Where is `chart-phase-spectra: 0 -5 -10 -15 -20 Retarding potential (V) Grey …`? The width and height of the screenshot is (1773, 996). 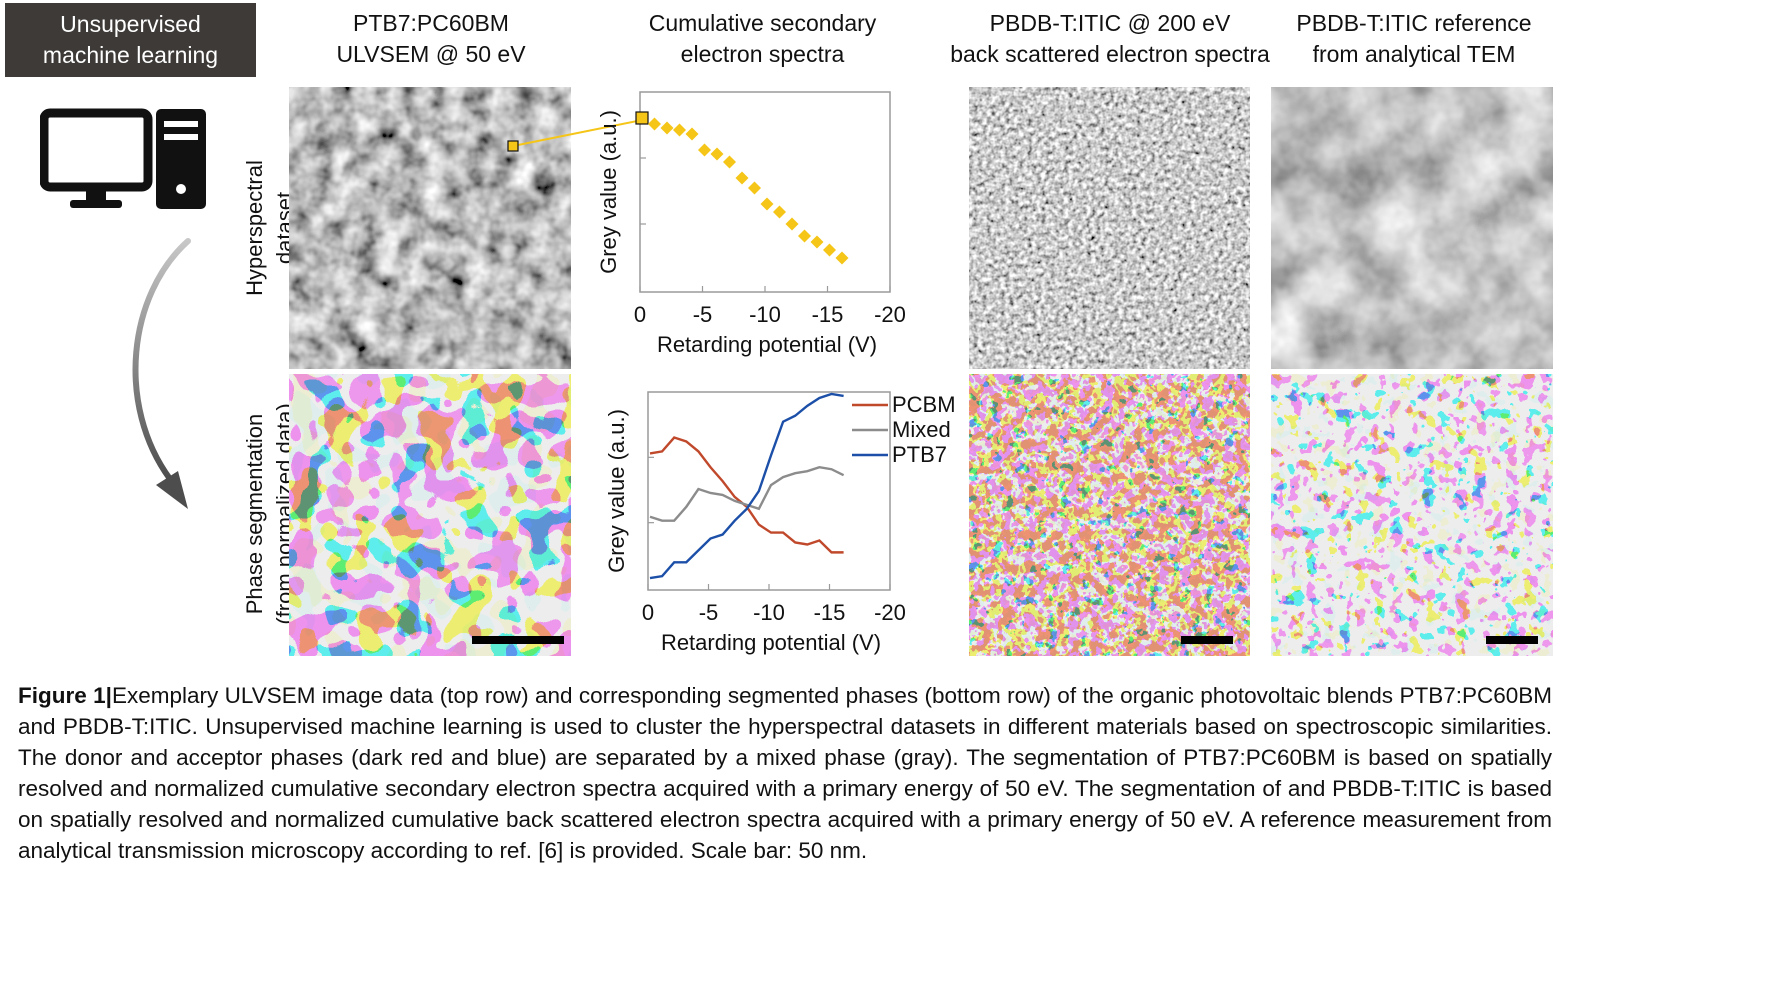
chart-phase-spectra: 0 -5 -10 -15 -20 Retarding potential (V) Grey … is located at coordinates (780, 522).